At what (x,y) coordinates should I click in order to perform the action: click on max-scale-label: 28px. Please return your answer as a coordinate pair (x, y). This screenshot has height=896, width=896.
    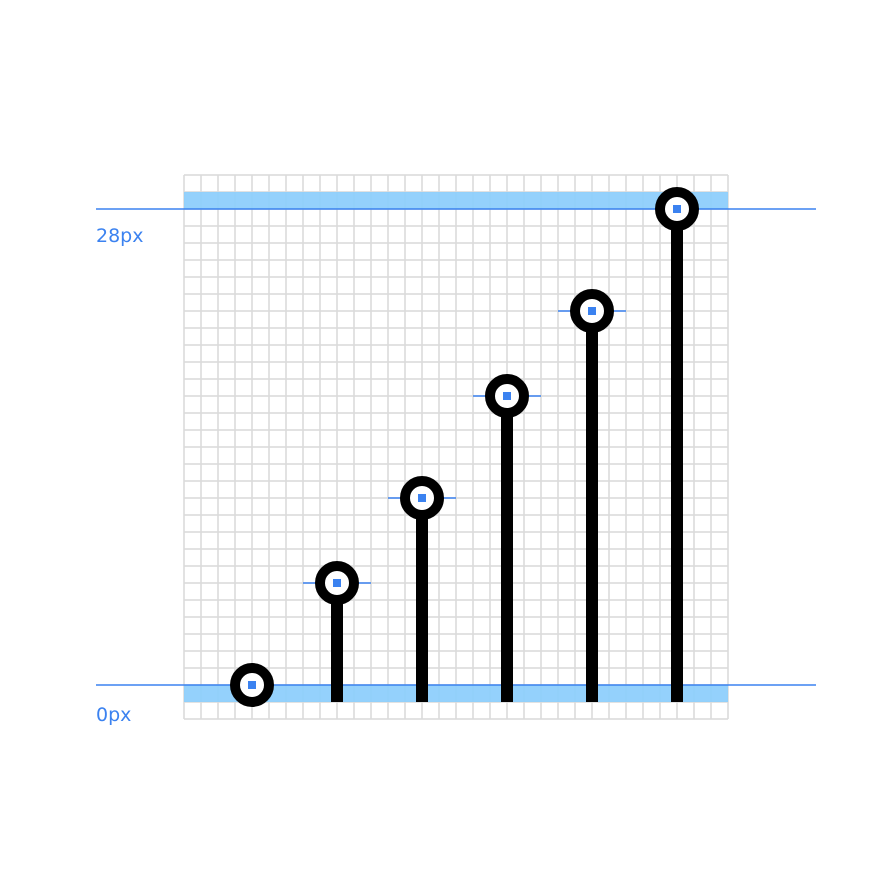
    Looking at the image, I should click on (120, 236).